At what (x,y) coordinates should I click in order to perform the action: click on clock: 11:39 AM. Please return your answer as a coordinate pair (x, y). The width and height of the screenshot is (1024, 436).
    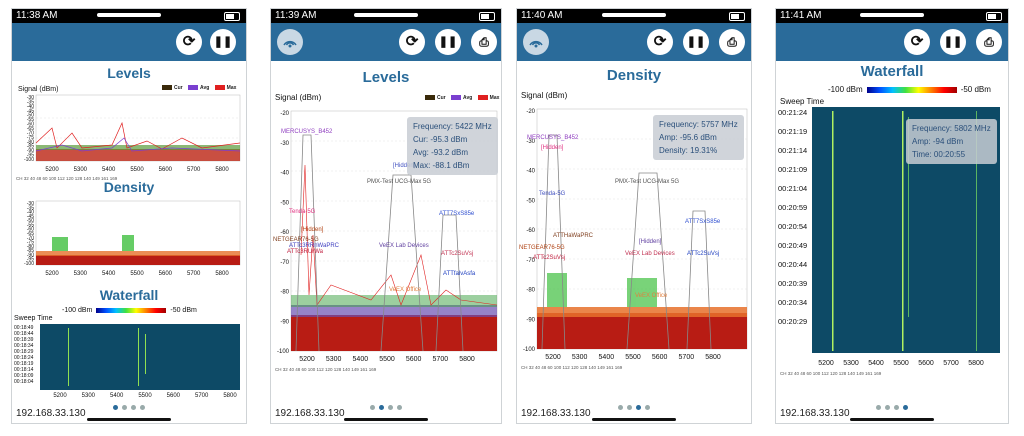
    Looking at the image, I should click on (296, 15).